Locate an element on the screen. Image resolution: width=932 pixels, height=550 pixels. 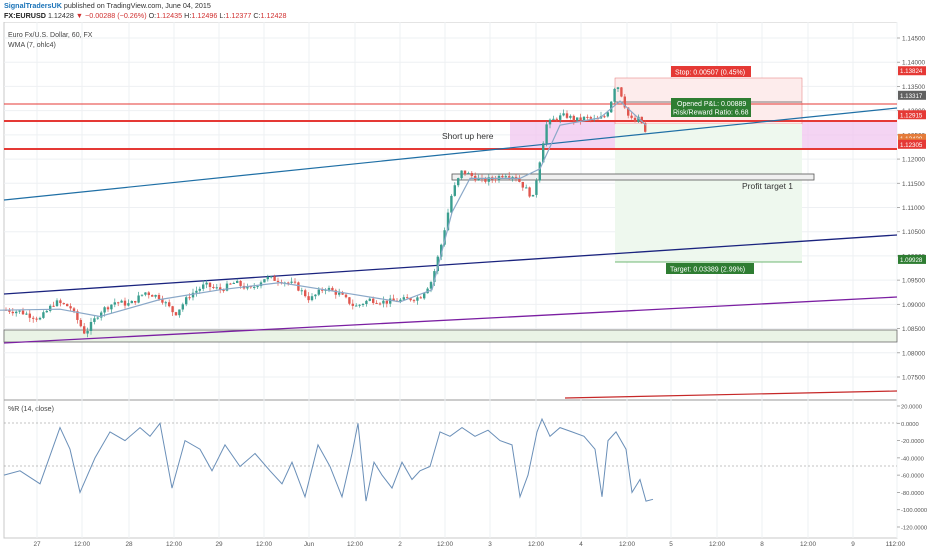
osc-tick-label: -120.0000 is located at coordinates (914, 529).